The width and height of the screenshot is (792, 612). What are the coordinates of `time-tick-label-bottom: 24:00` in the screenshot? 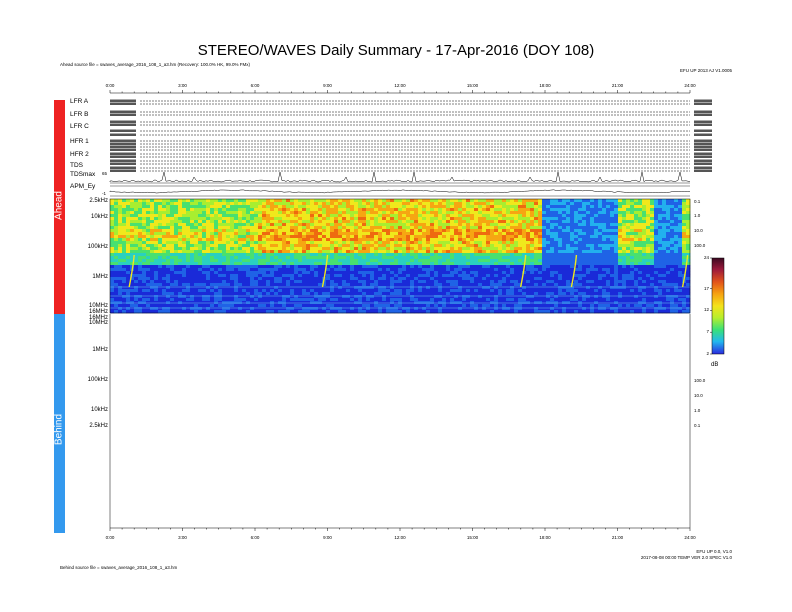 It's located at (690, 537).